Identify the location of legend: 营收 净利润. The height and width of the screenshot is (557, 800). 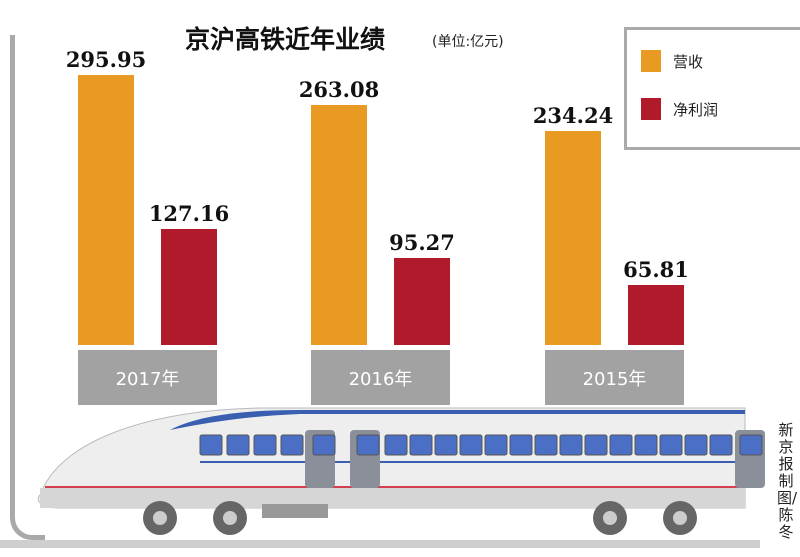
(712, 88).